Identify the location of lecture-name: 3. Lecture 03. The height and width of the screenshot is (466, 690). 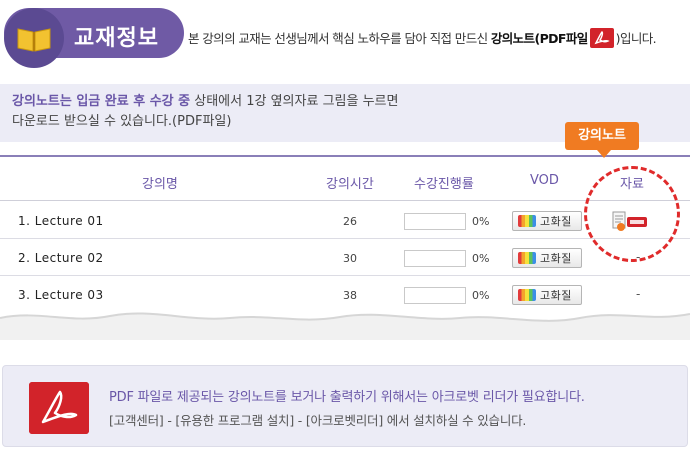
(61, 295).